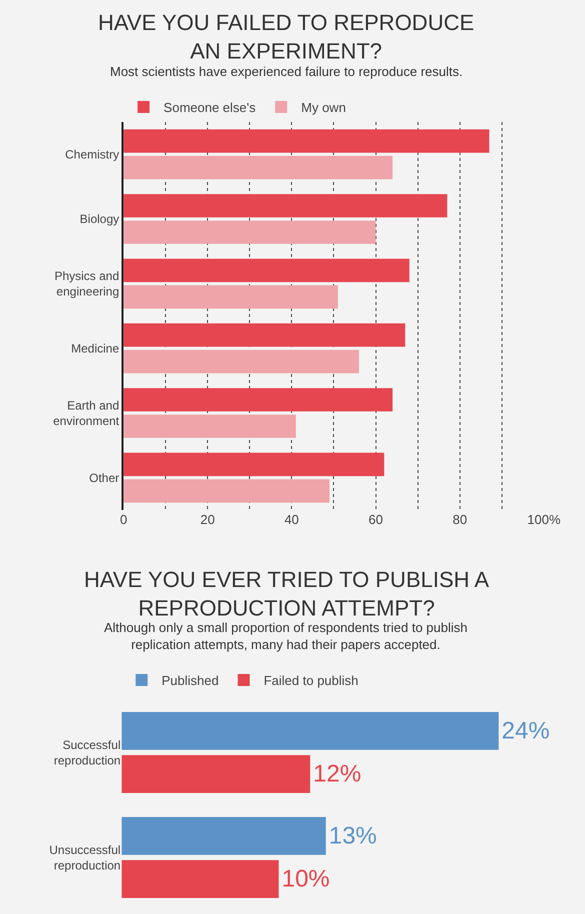 The width and height of the screenshot is (585, 914). Describe the element at coordinates (87, 753) in the screenshot. I see `y-tick-label: Successful reproduction` at that location.